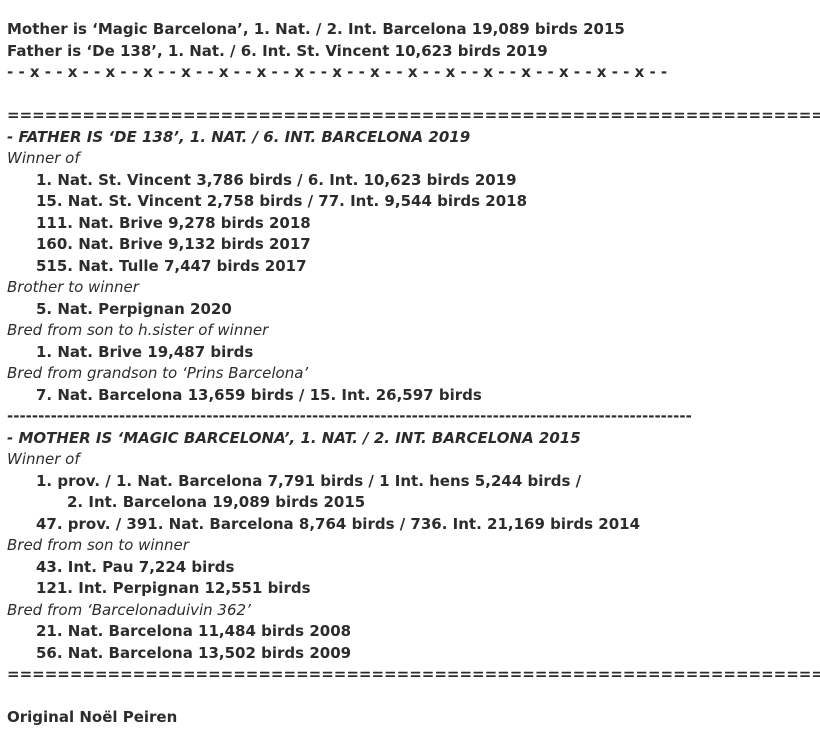 Image resolution: width=820 pixels, height=753 pixels. I want to click on result-line: 160. Nat. Brive 9,132 birds 2017, so click(173, 244).